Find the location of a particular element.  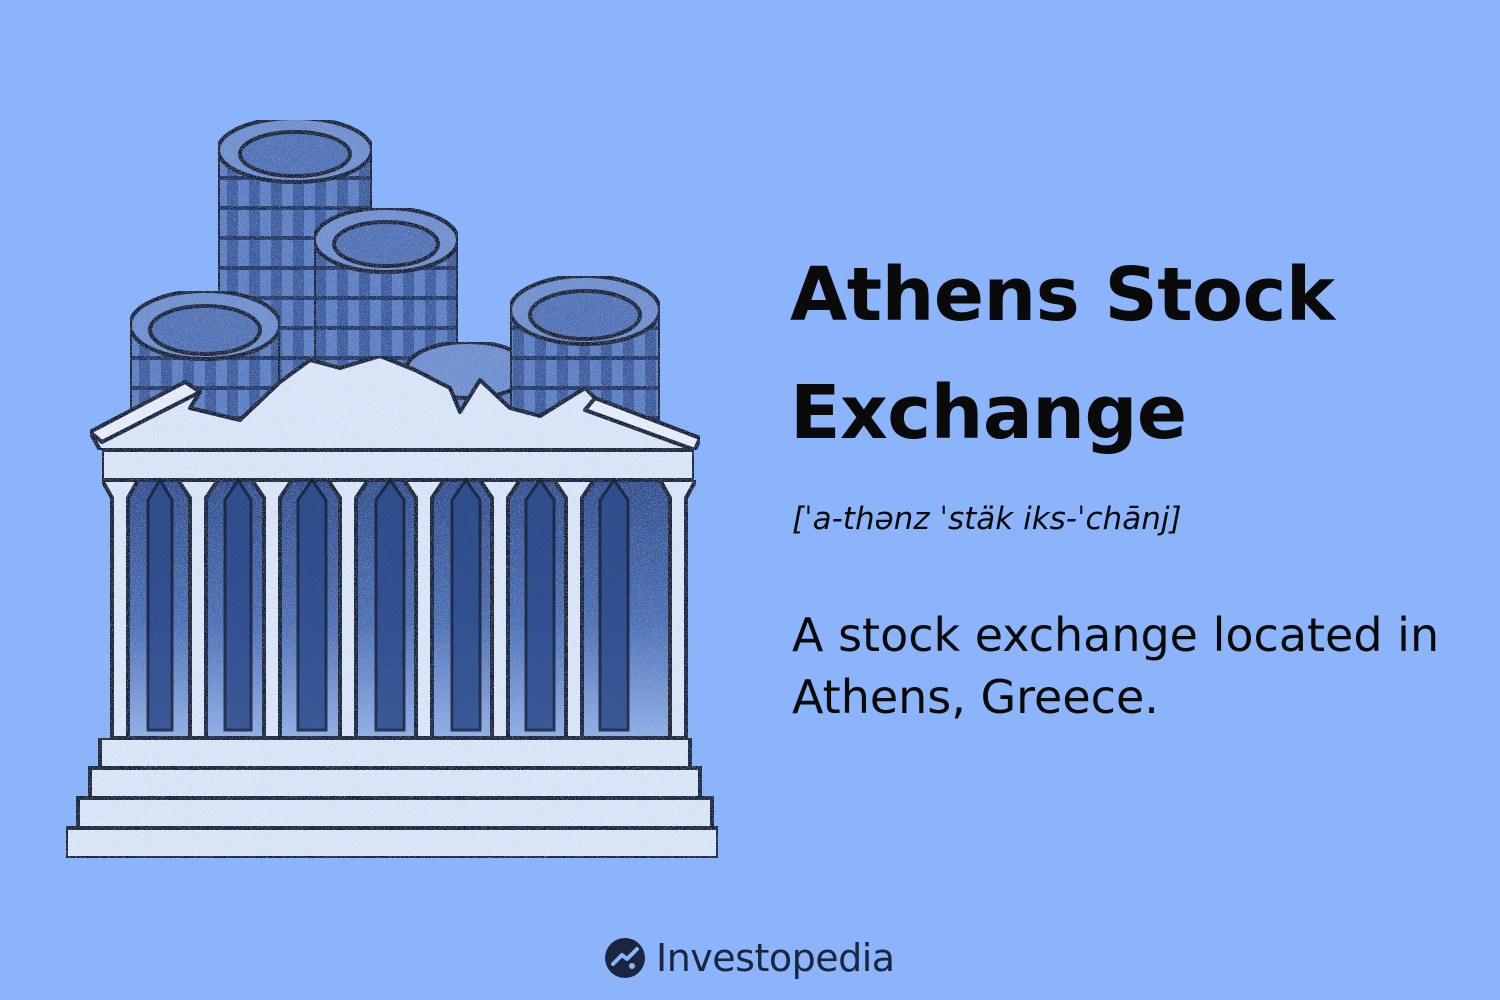

investopedia-logo-icon is located at coordinates (625, 958).